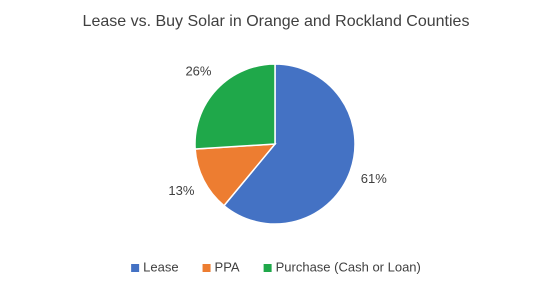 The height and width of the screenshot is (288, 552). I want to click on legend-label: Lease, so click(160, 266).